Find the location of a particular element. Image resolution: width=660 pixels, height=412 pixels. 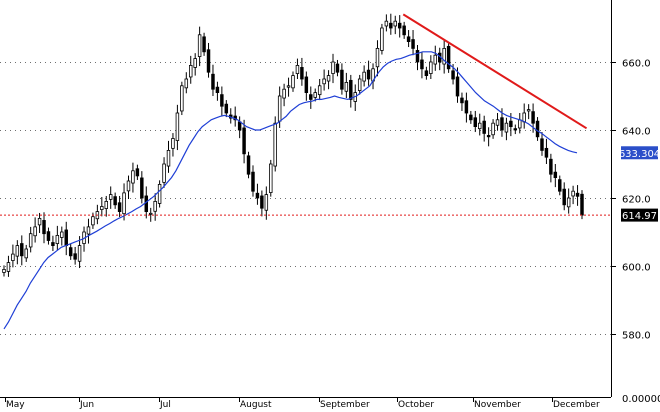

ma-value-label: 633.304 is located at coordinates (639, 154).